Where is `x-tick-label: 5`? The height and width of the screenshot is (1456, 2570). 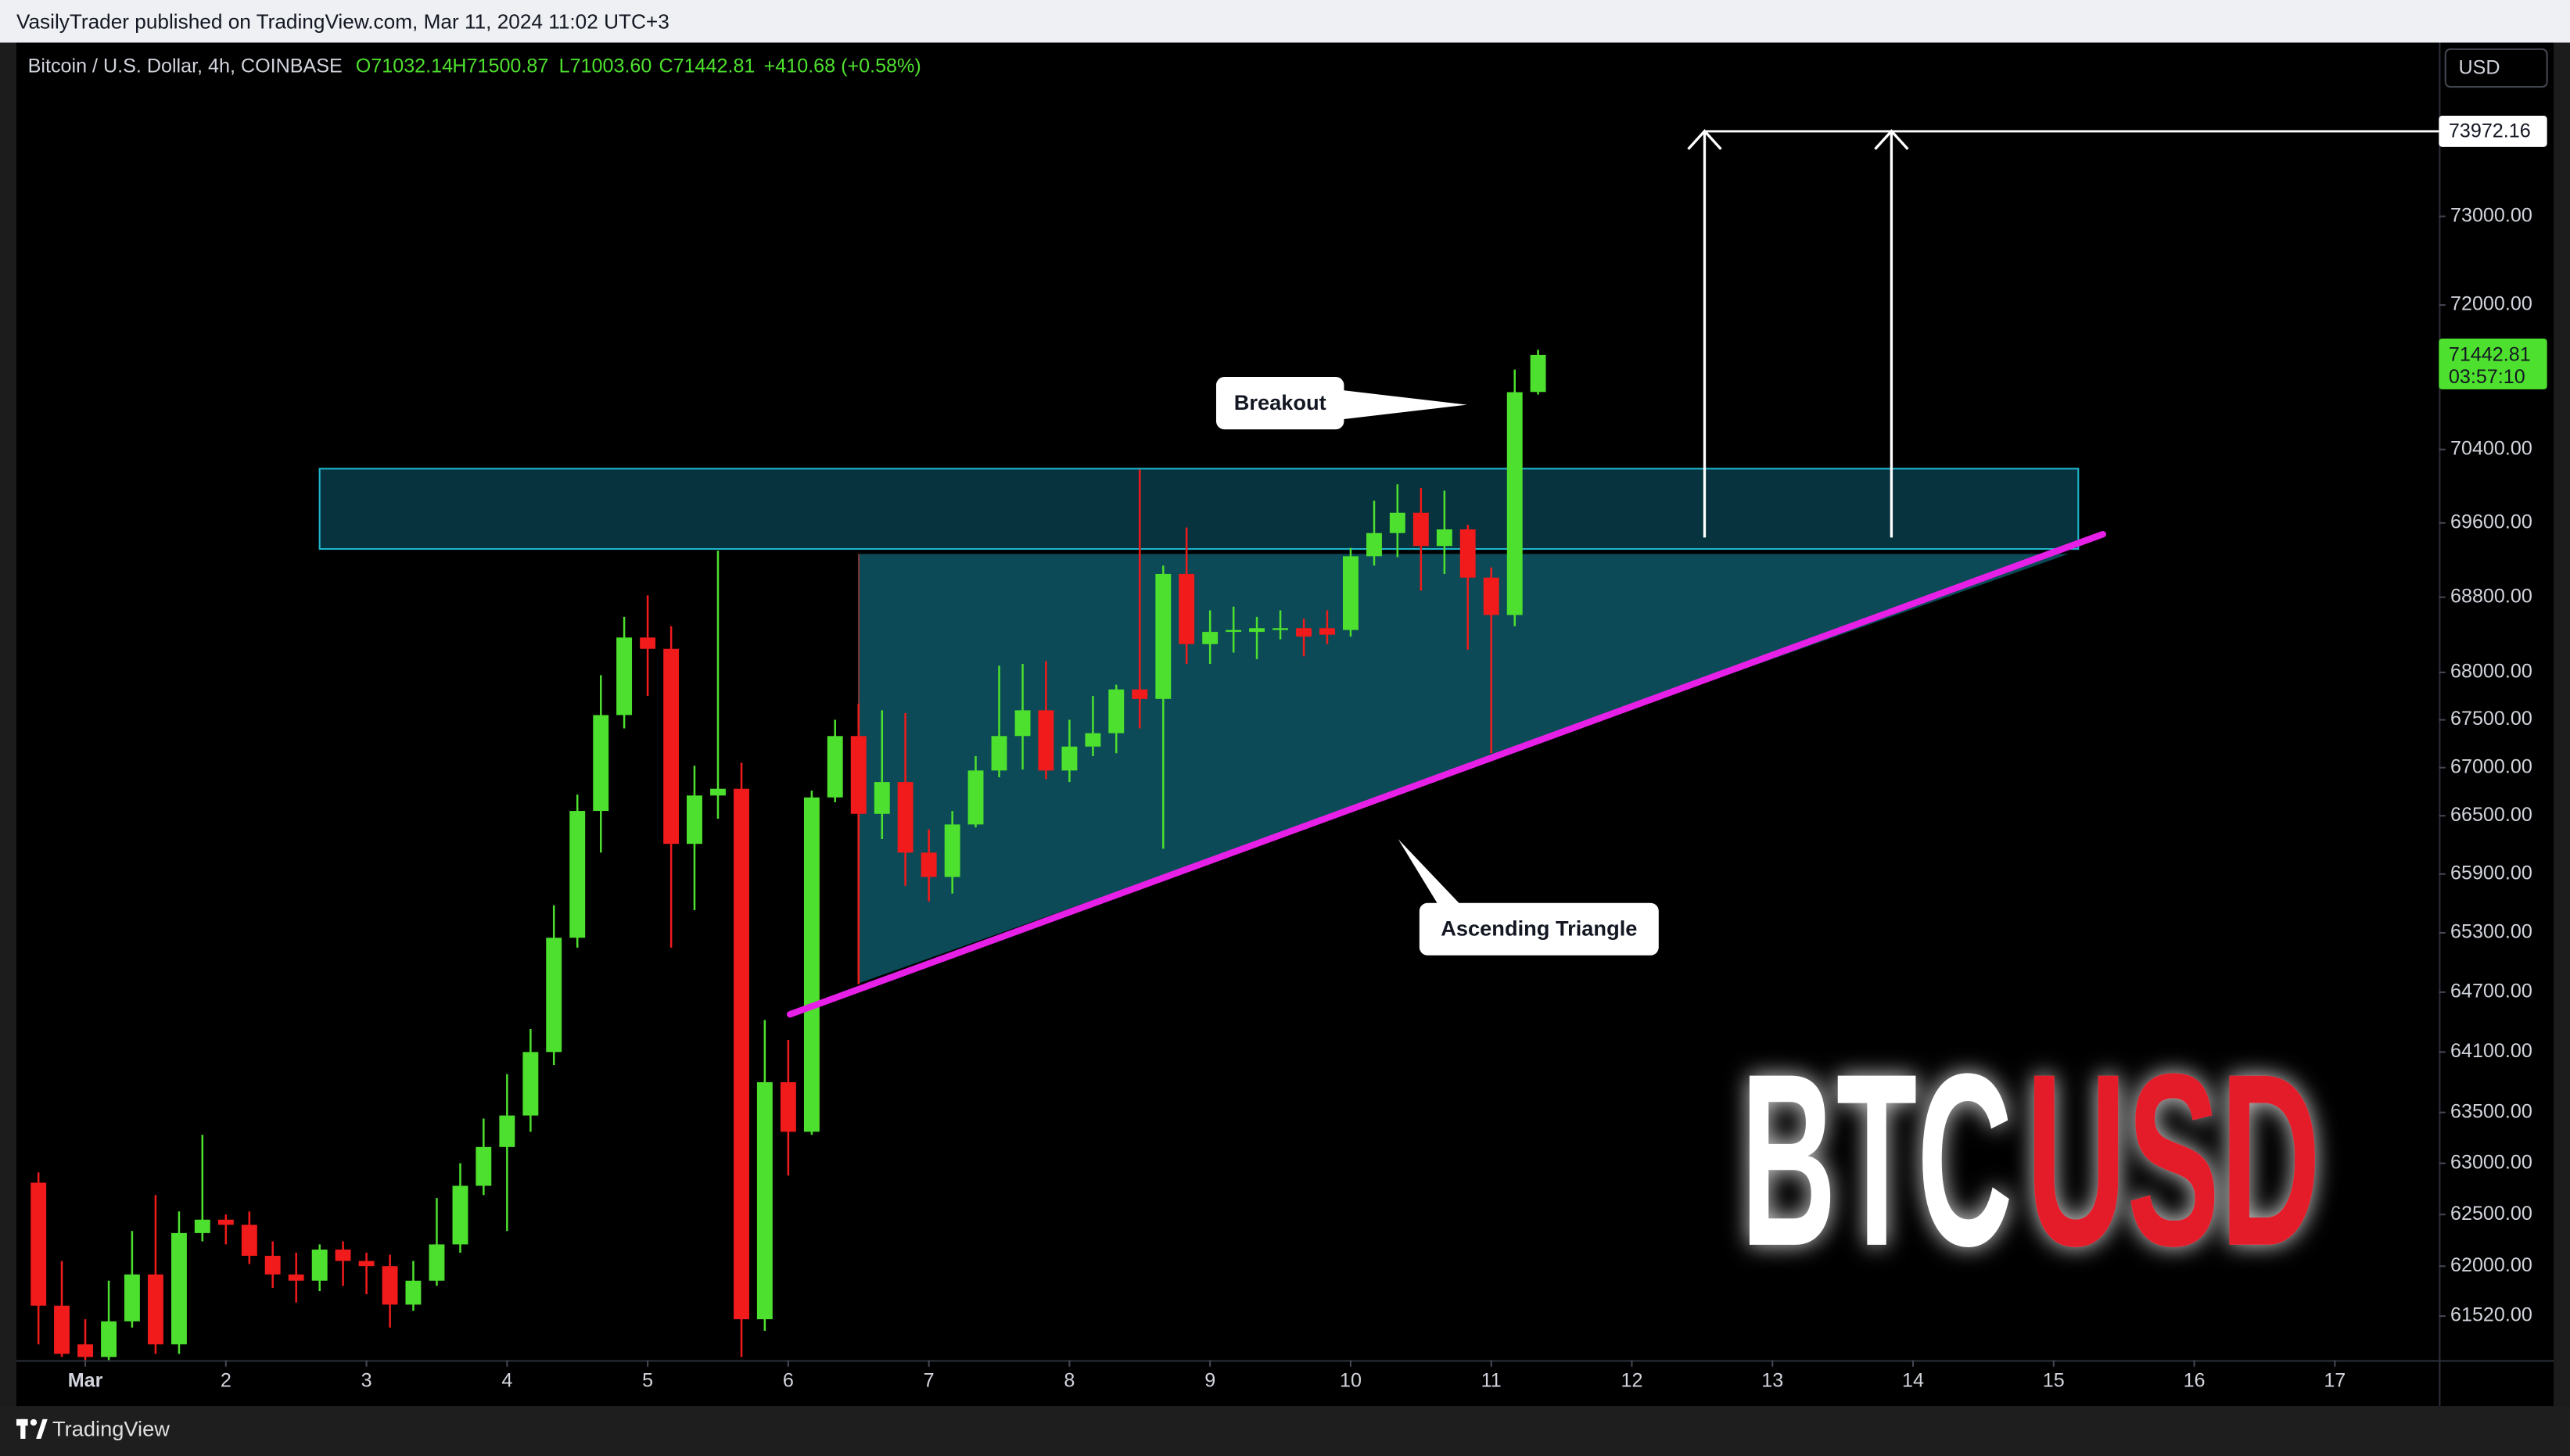 x-tick-label: 5 is located at coordinates (647, 1380).